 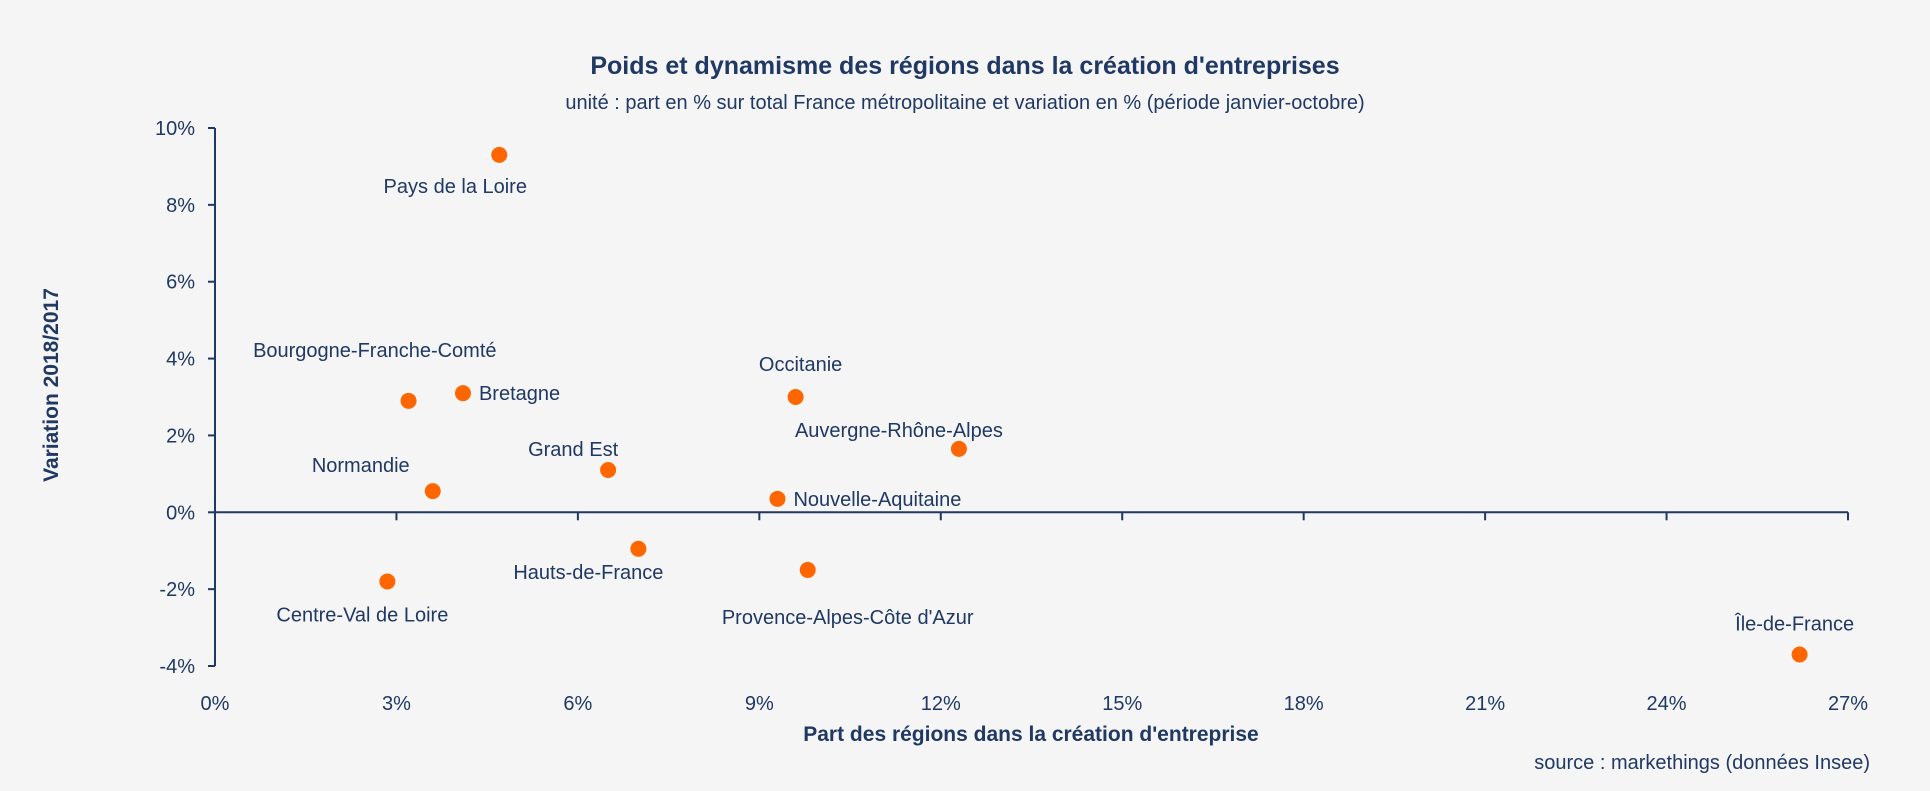 What do you see at coordinates (1485, 704) in the screenshot?
I see `x-tick-label: 21%` at bounding box center [1485, 704].